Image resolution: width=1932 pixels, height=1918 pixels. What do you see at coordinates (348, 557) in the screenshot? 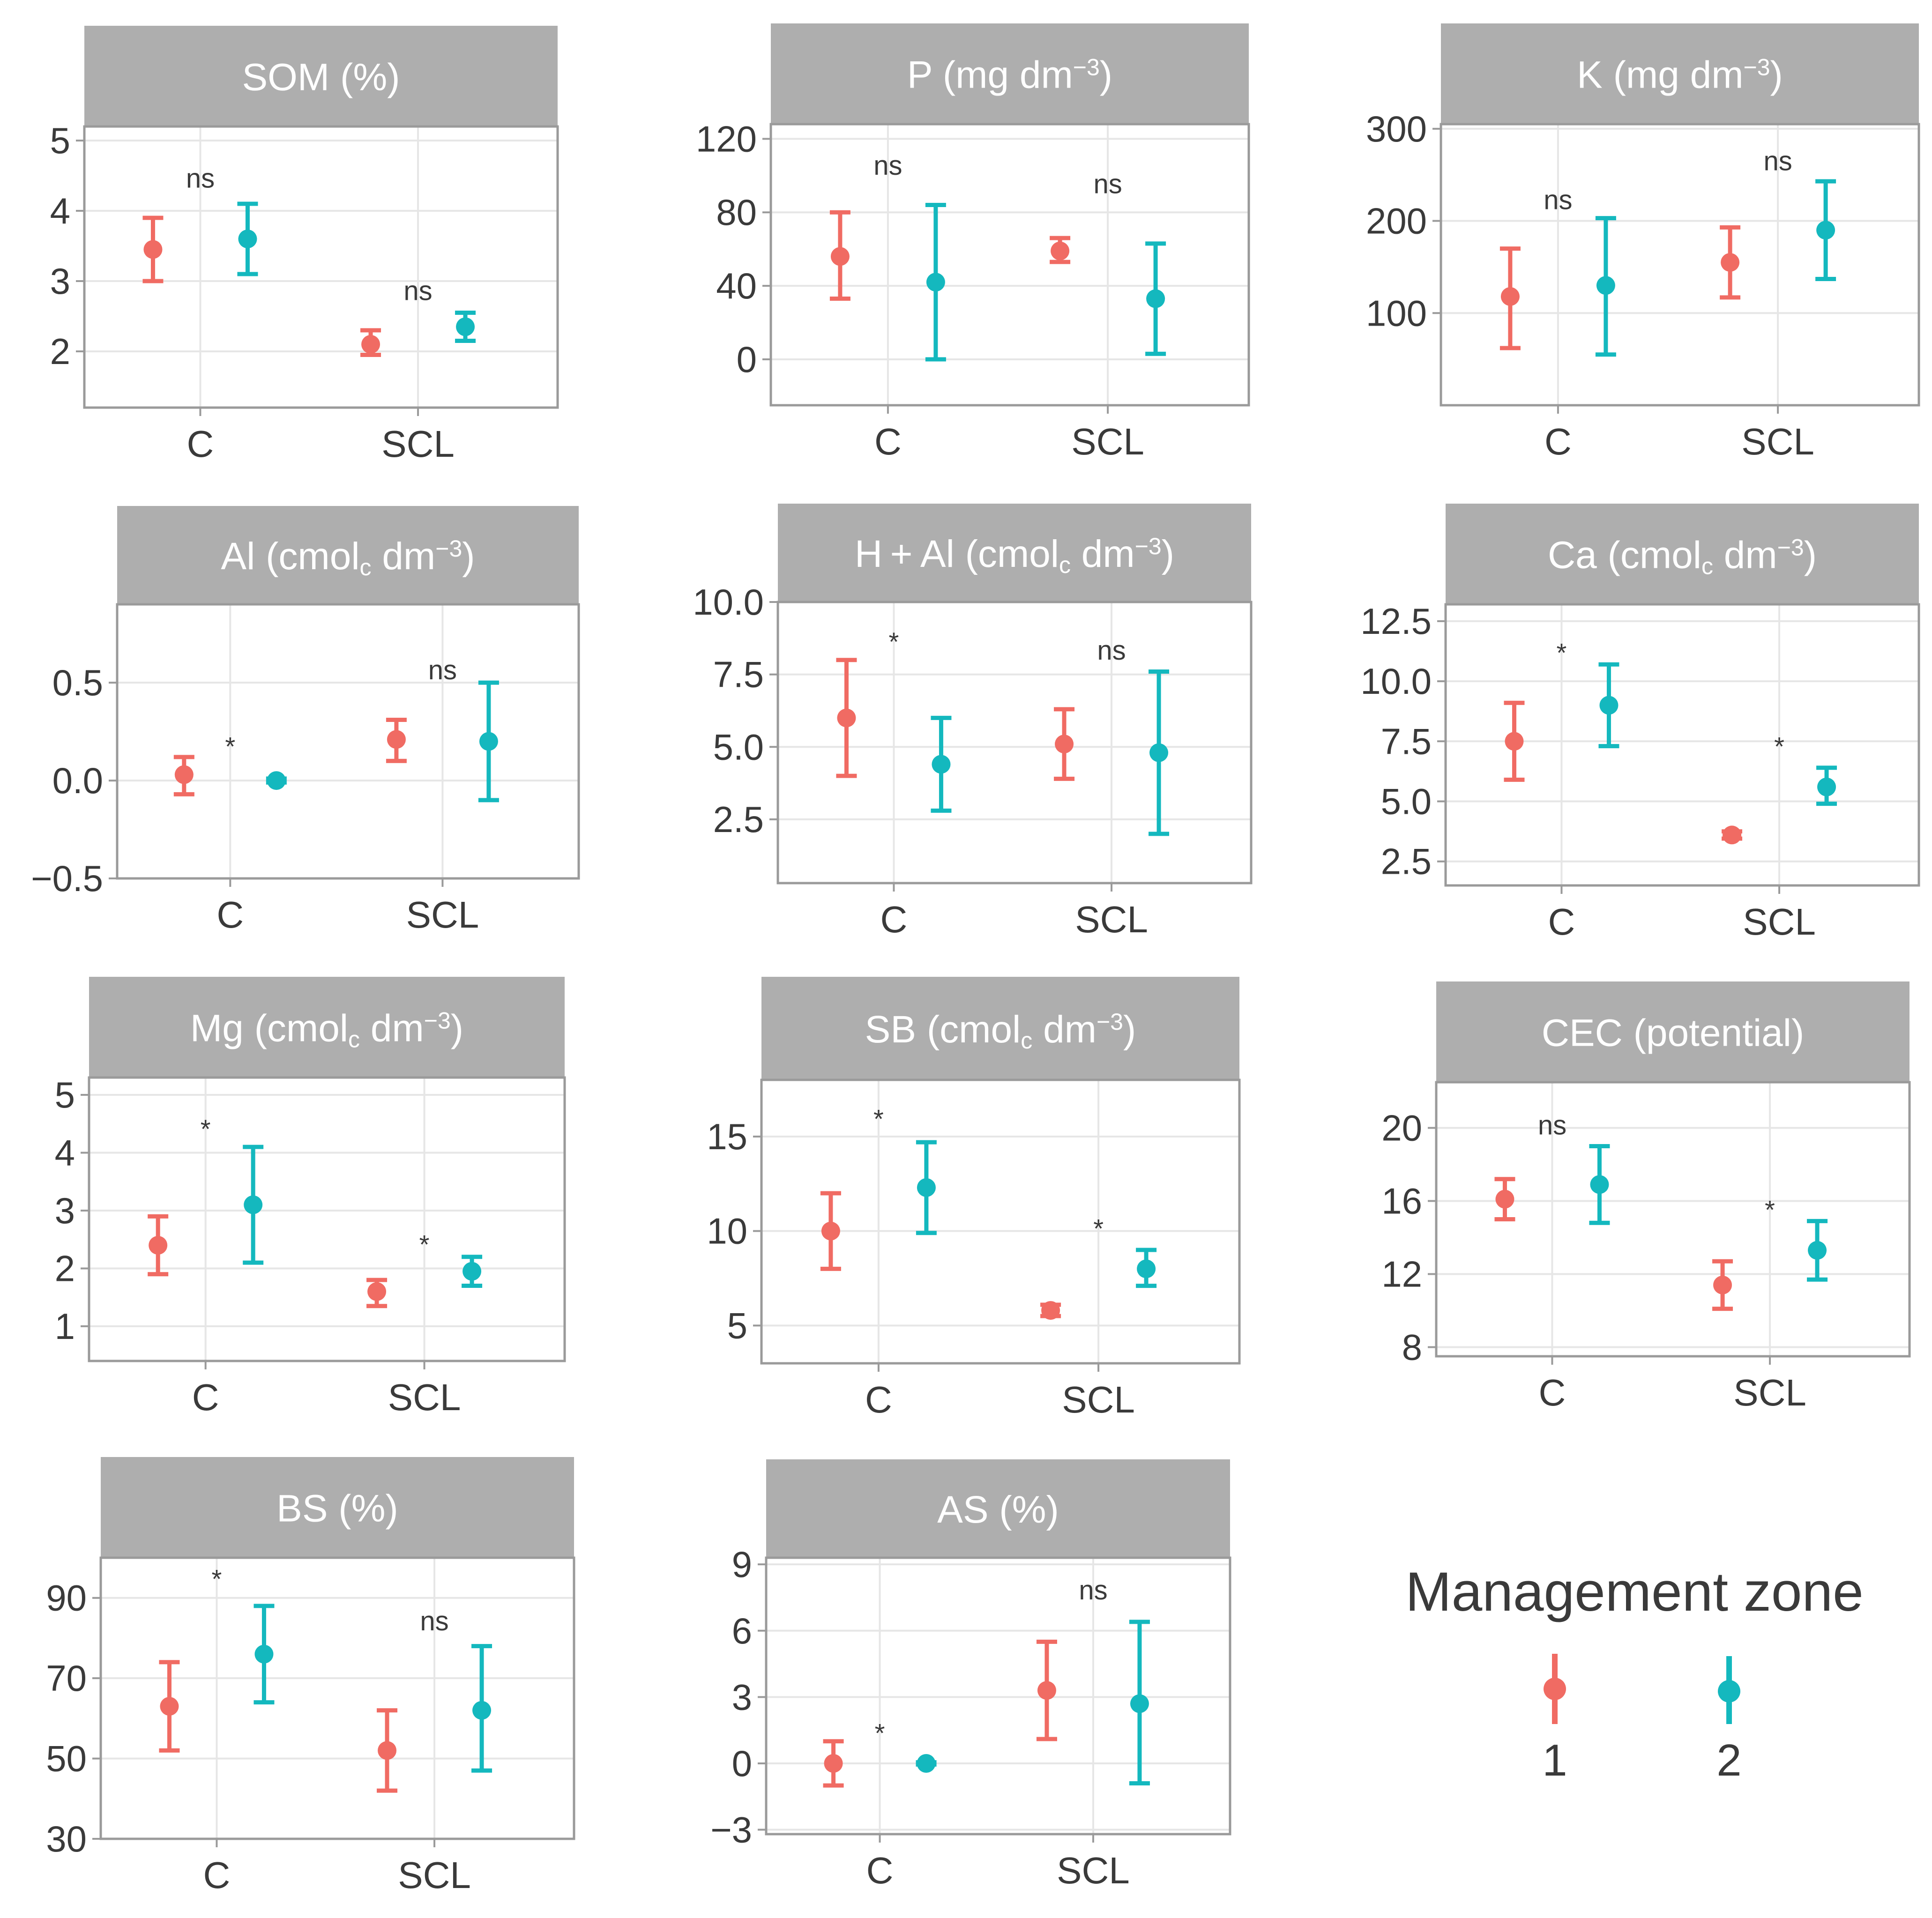
I see `panel-title: Al (cmolc dm−3)` at bounding box center [348, 557].